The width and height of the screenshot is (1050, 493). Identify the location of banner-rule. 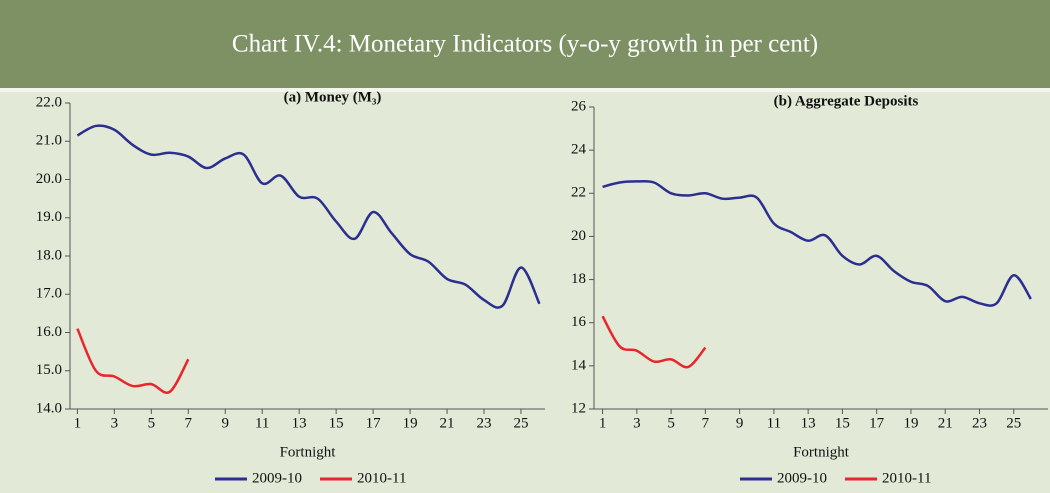
(525, 90).